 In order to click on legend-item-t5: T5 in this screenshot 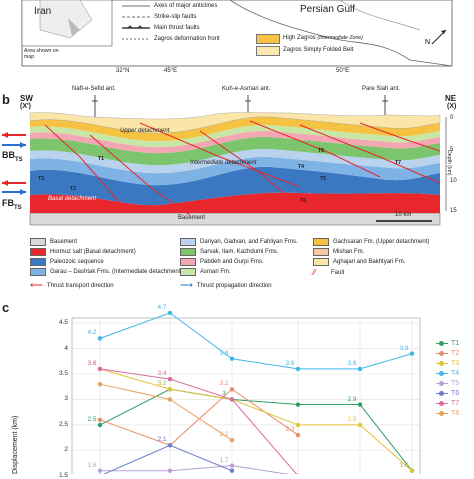, I will do `click(447, 383)`.